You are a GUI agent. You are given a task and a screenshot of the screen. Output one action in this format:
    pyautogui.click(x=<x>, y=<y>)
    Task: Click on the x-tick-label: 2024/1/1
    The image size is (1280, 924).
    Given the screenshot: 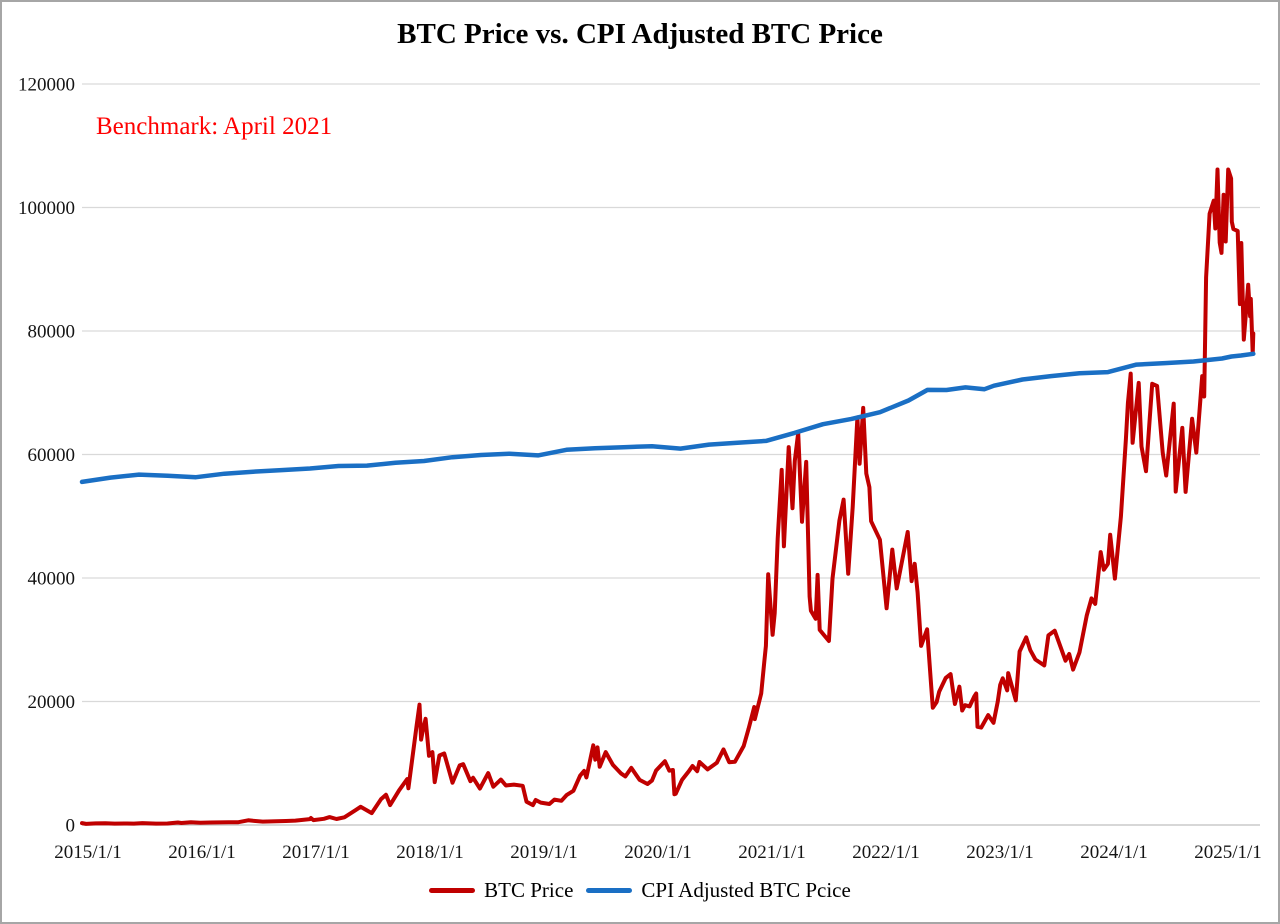 What is the action you would take?
    pyautogui.click(x=1114, y=852)
    